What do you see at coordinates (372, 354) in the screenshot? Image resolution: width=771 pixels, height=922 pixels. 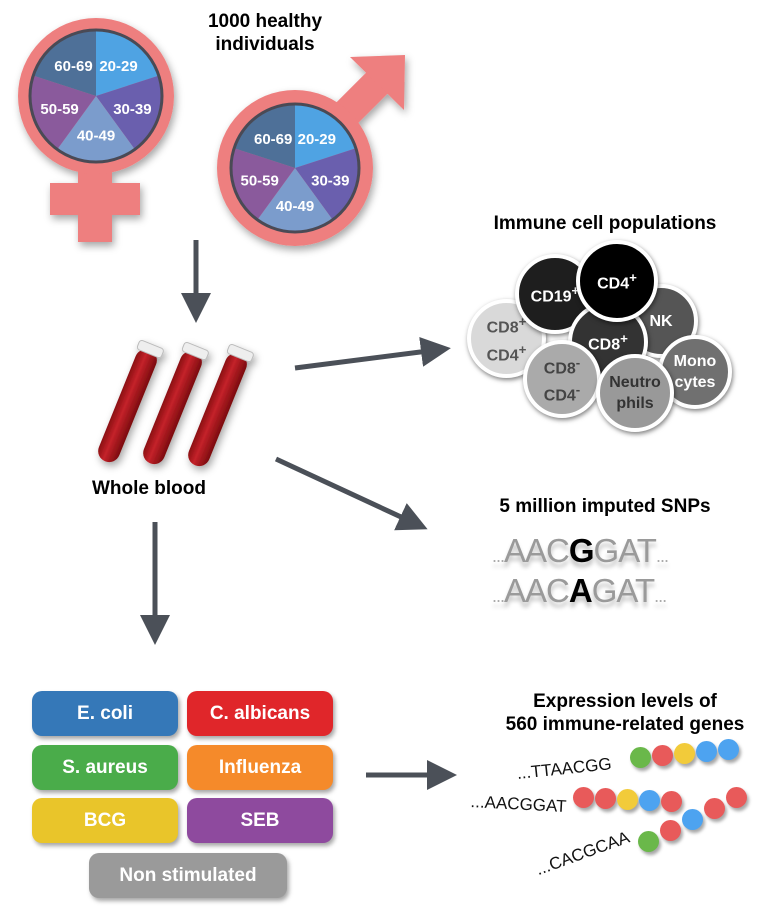 I see `arrow-to-cells` at bounding box center [372, 354].